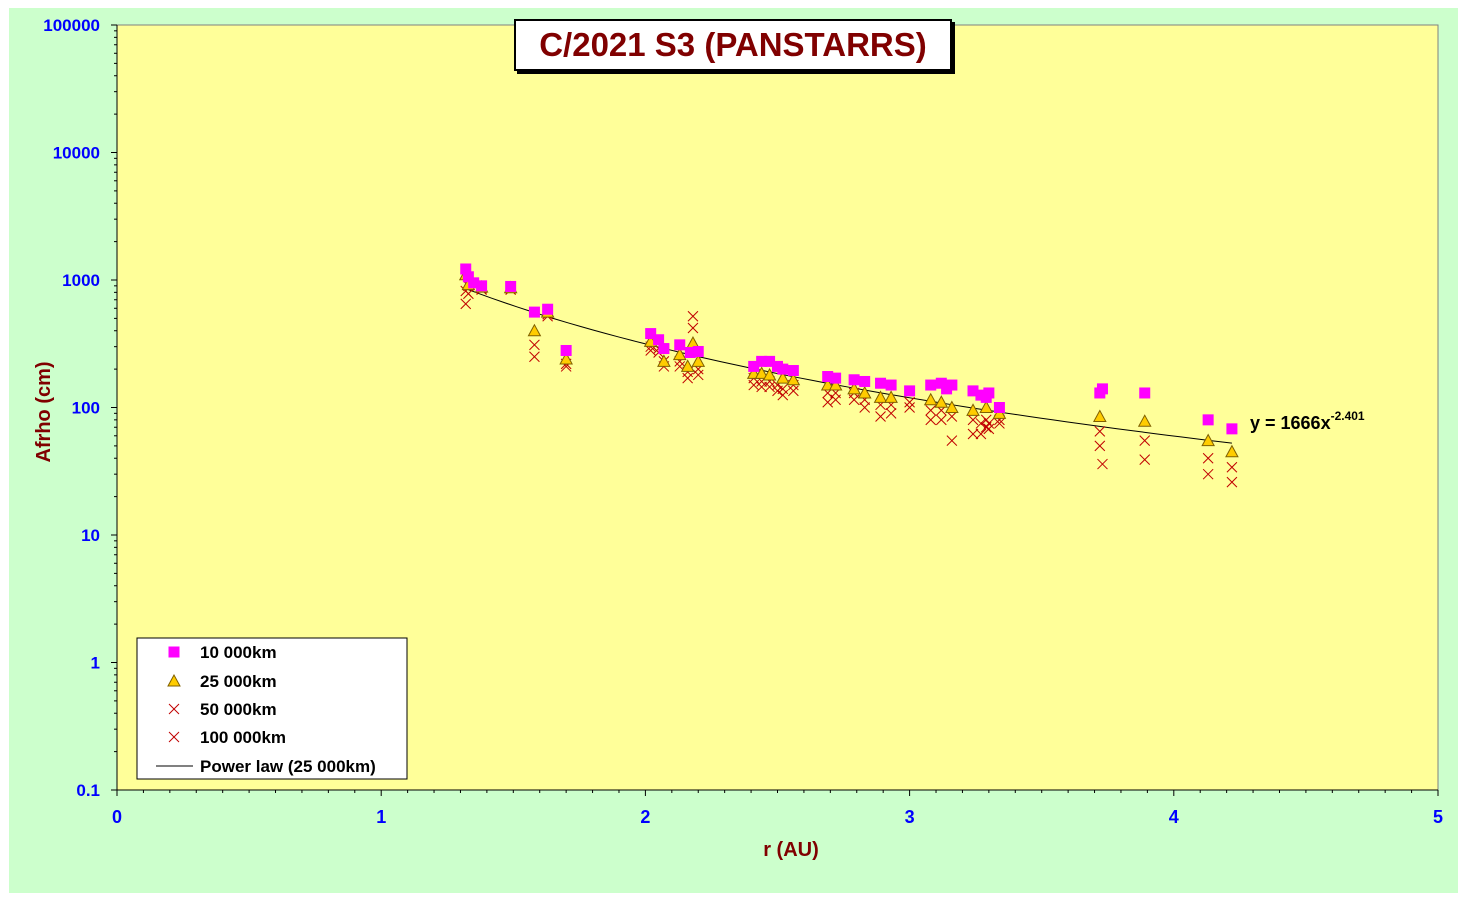  Describe the element at coordinates (1348, 416) in the screenshot. I see `equation-exponent: -2.401` at that location.